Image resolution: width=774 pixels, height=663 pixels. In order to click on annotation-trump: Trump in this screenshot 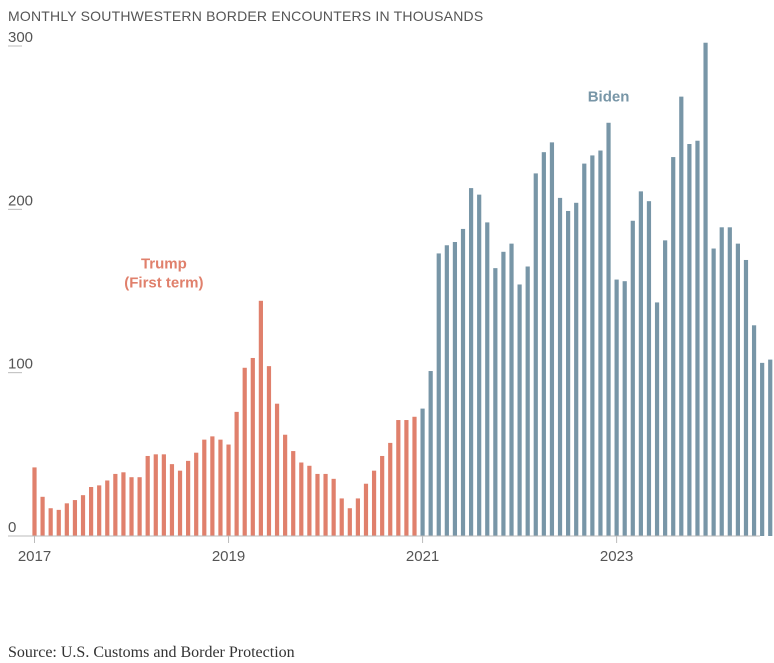, I will do `click(164, 264)`.